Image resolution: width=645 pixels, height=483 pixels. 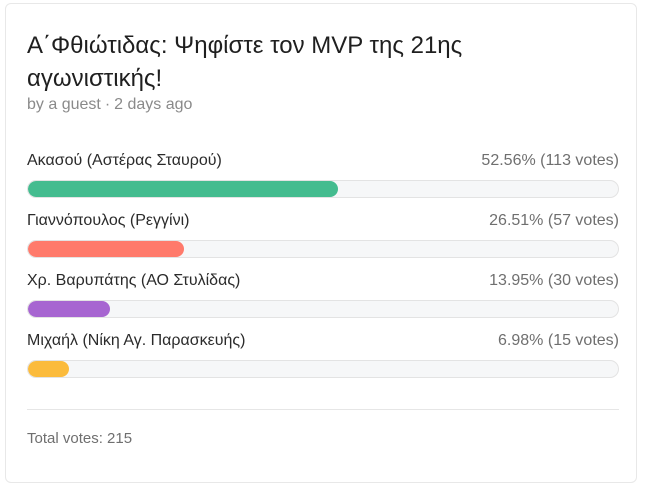 What do you see at coordinates (64, 104) in the screenshot?
I see `poll-author: by a guest` at bounding box center [64, 104].